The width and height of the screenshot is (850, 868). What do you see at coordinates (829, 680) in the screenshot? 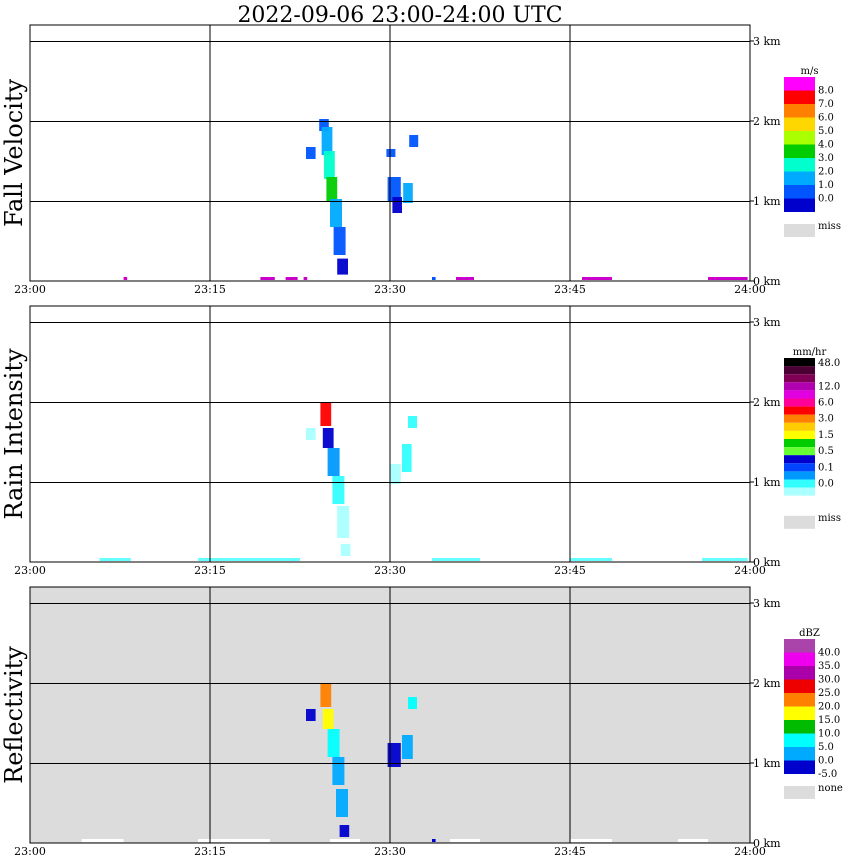
I see `colorbar-label: 30.0` at bounding box center [829, 680].